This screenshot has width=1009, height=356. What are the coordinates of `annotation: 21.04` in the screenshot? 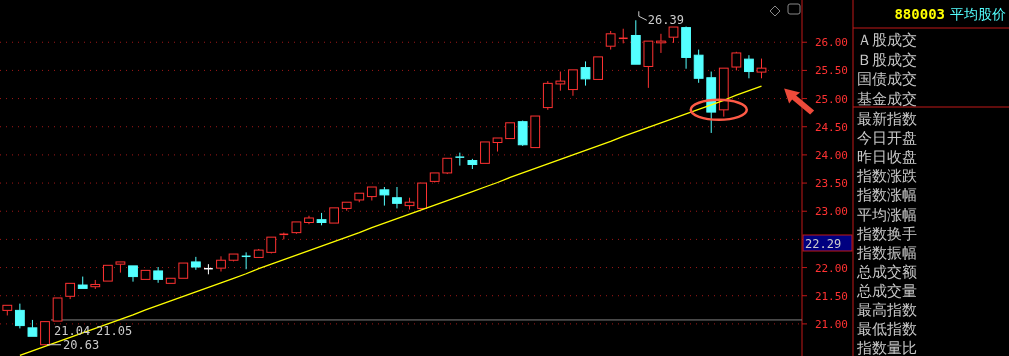 It's located at (72, 331).